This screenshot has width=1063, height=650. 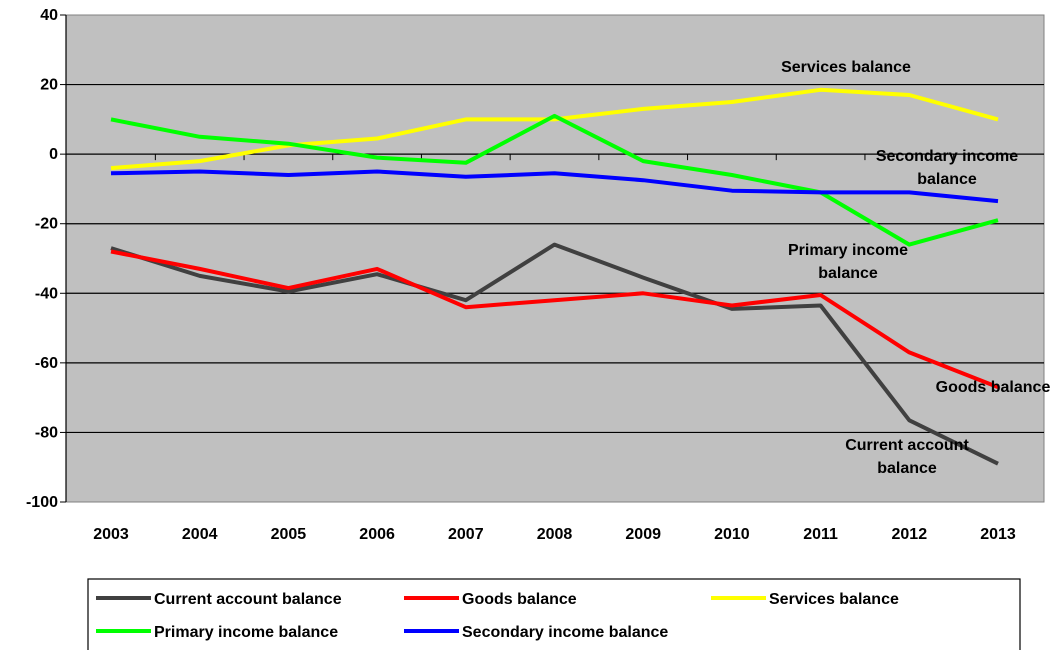 What do you see at coordinates (246, 632) in the screenshot?
I see `legend-label: Primary income balance` at bounding box center [246, 632].